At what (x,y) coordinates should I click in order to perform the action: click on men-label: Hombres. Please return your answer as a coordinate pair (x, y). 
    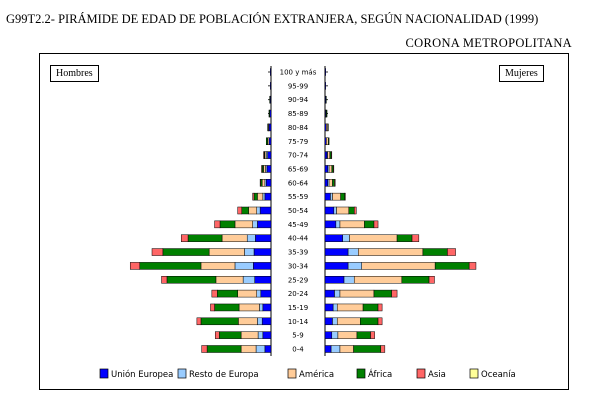
    Looking at the image, I should click on (74, 73).